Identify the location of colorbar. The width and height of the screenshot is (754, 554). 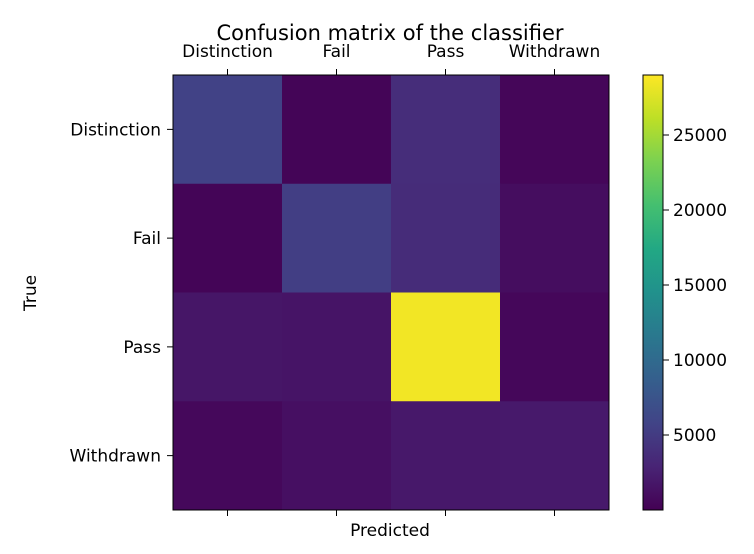
(653, 292).